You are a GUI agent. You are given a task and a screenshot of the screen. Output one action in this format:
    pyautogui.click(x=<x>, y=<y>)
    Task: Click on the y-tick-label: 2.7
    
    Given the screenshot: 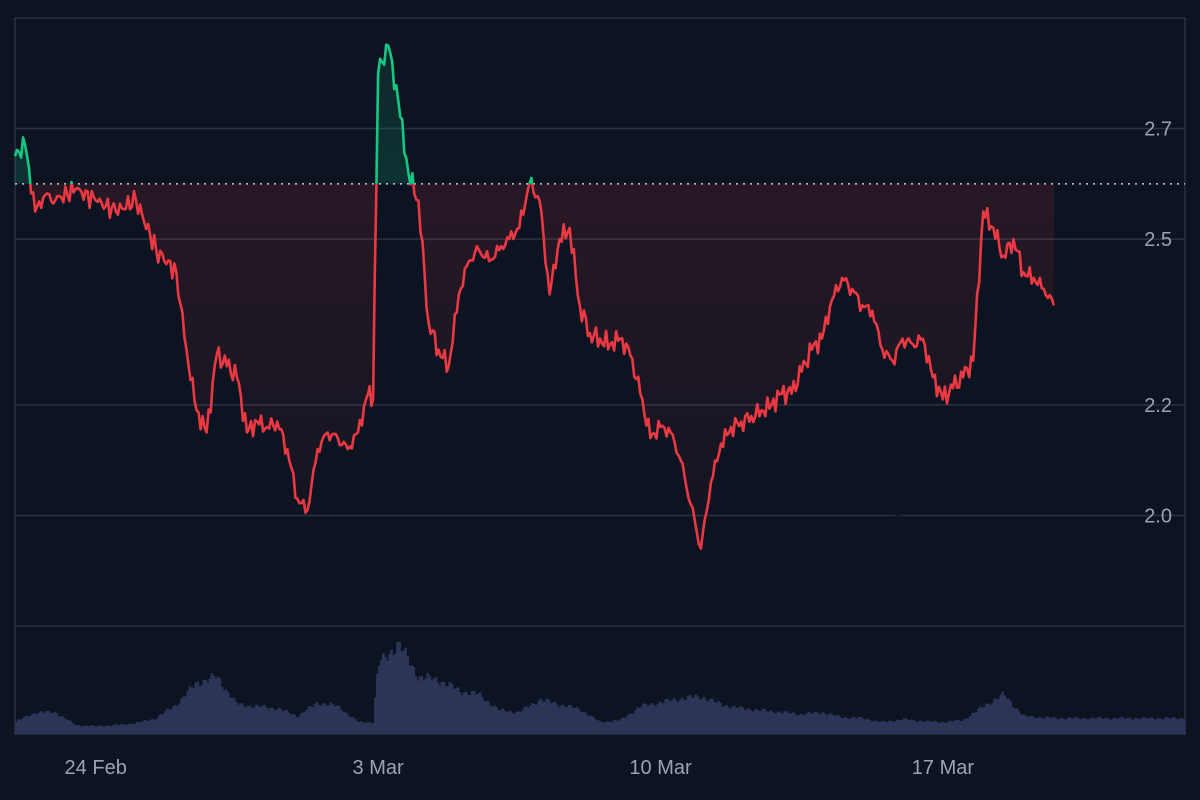 What is the action you would take?
    pyautogui.click(x=1158, y=130)
    